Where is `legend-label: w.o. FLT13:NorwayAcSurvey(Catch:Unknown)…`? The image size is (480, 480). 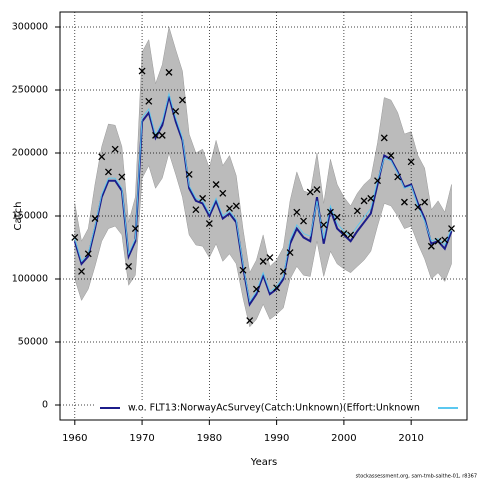 legend-label: w.o. FLT13:NorwayAcSurvey(Catch:Unknown)… is located at coordinates (274, 408).